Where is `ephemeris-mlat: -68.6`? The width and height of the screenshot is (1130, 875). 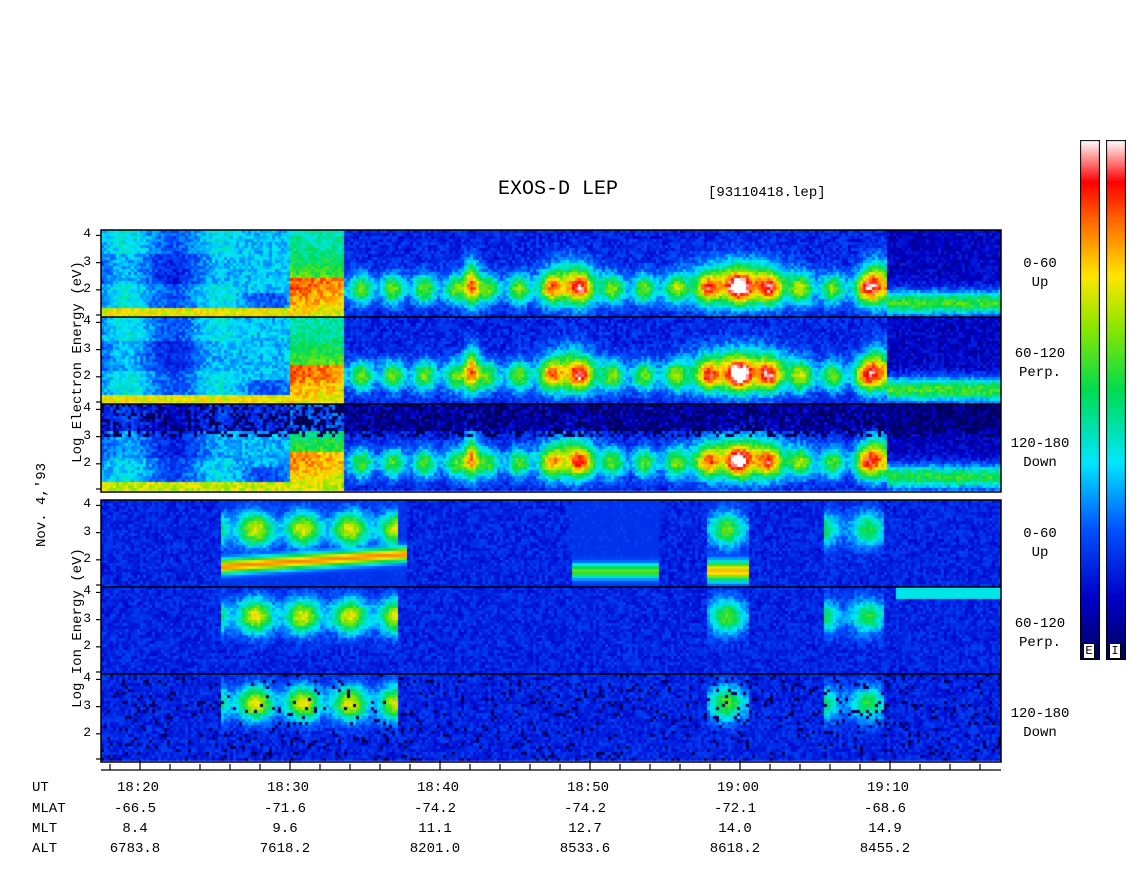 ephemeris-mlat: -68.6 is located at coordinates (884, 809).